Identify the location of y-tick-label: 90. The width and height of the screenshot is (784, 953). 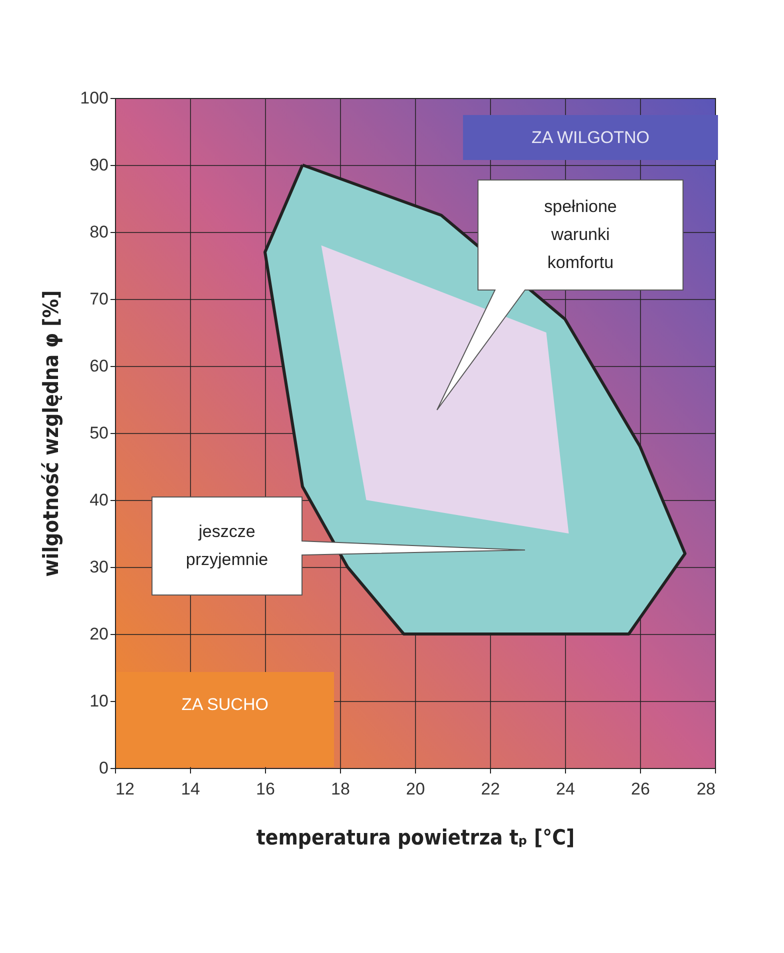
(99, 165).